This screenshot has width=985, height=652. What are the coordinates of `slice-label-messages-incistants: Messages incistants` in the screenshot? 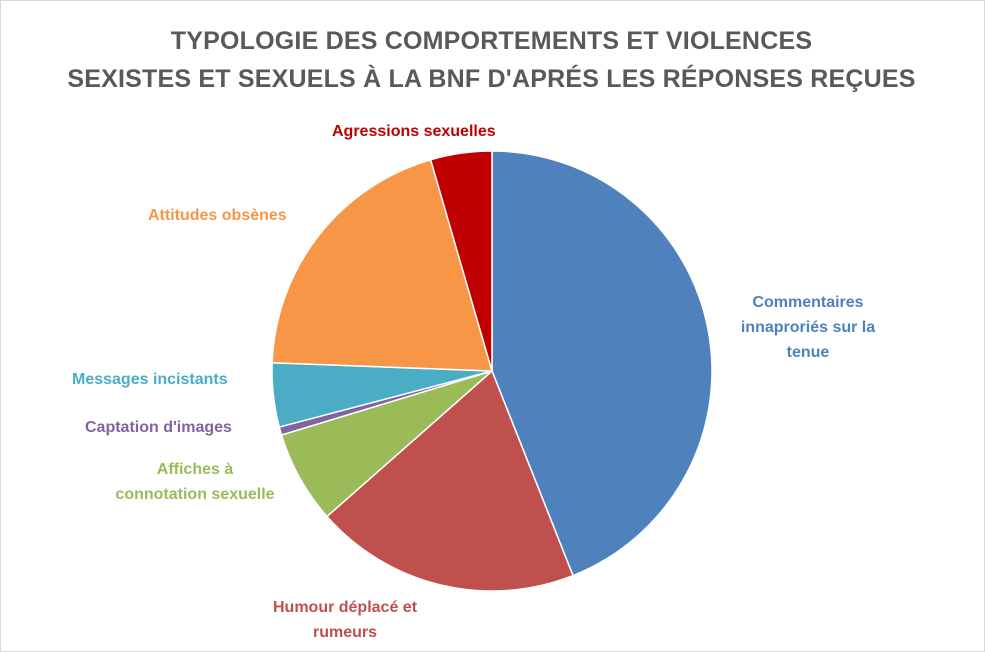 It's located at (167, 379).